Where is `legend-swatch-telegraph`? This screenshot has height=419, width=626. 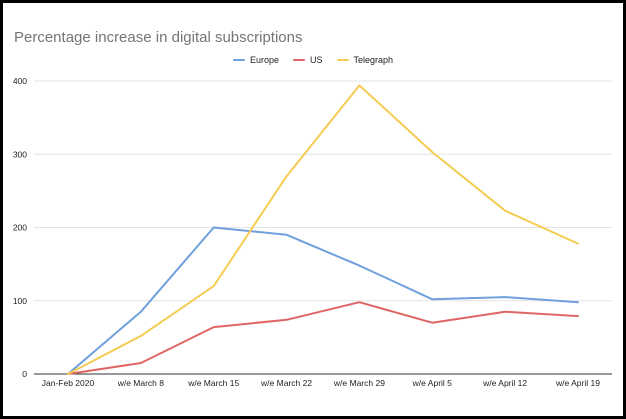 legend-swatch-telegraph is located at coordinates (342, 60).